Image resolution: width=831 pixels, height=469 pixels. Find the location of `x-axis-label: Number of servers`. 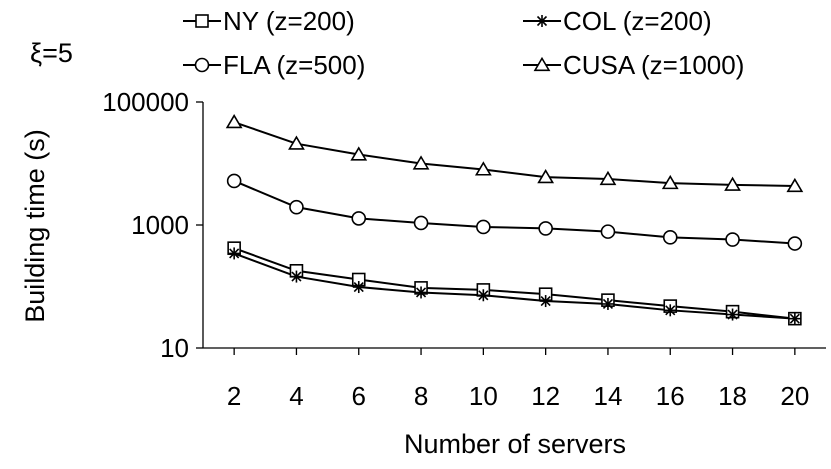

x-axis-label: Number of servers is located at coordinates (515, 444).